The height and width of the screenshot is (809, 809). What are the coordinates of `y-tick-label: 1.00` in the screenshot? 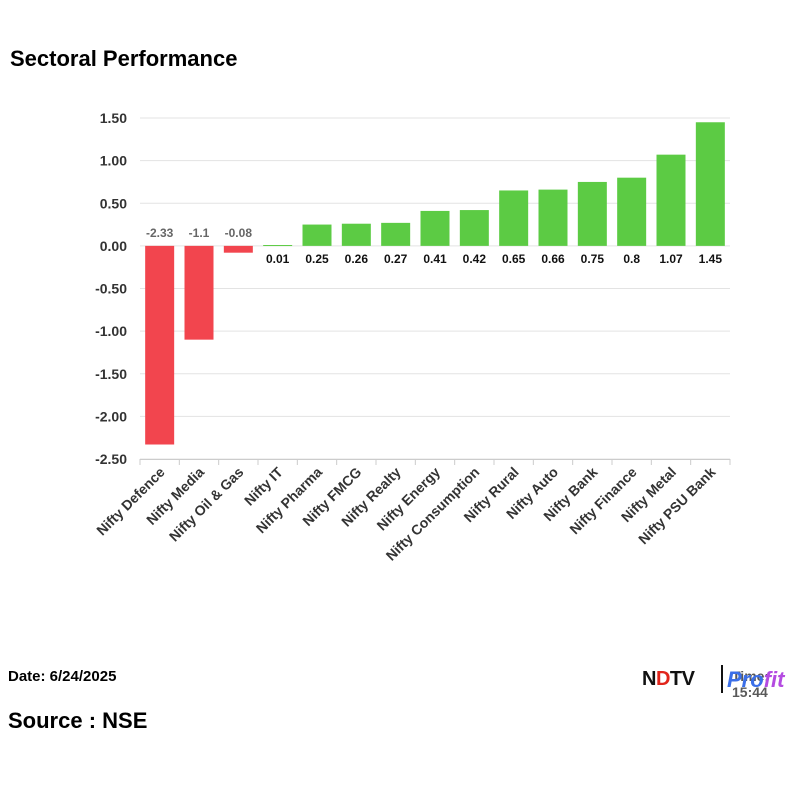 It's located at (113, 161).